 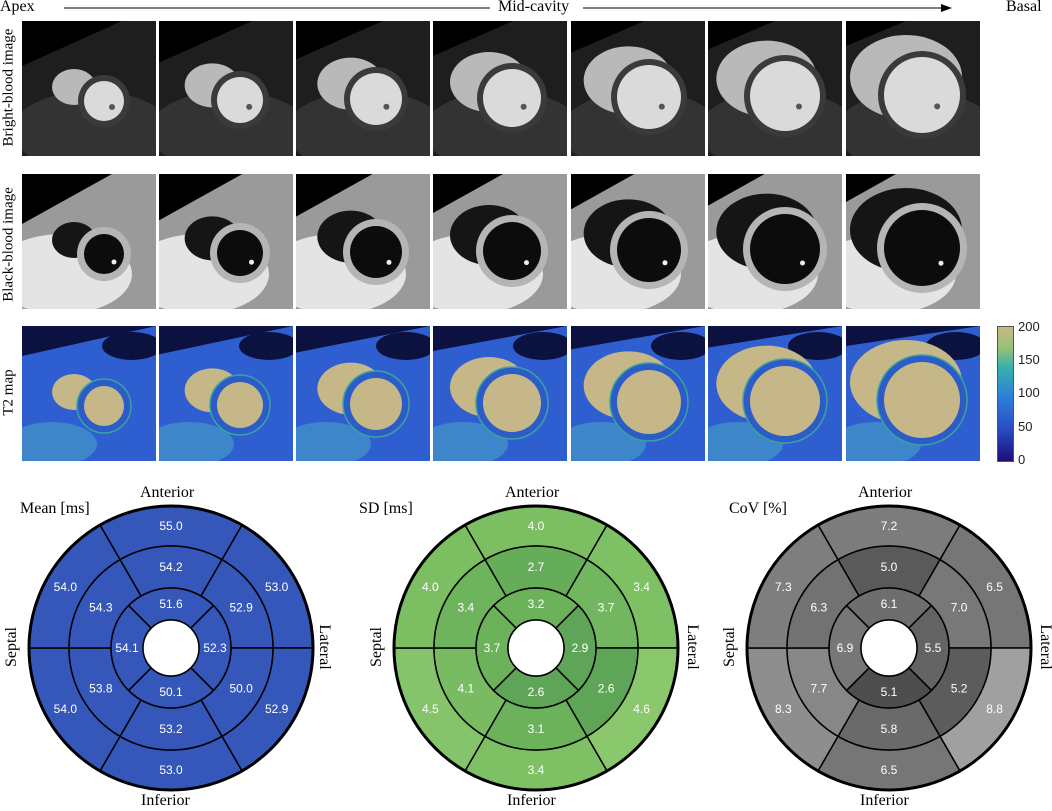 What do you see at coordinates (171, 526) in the screenshot?
I see `bullseye-value-basal-1: 55.0` at bounding box center [171, 526].